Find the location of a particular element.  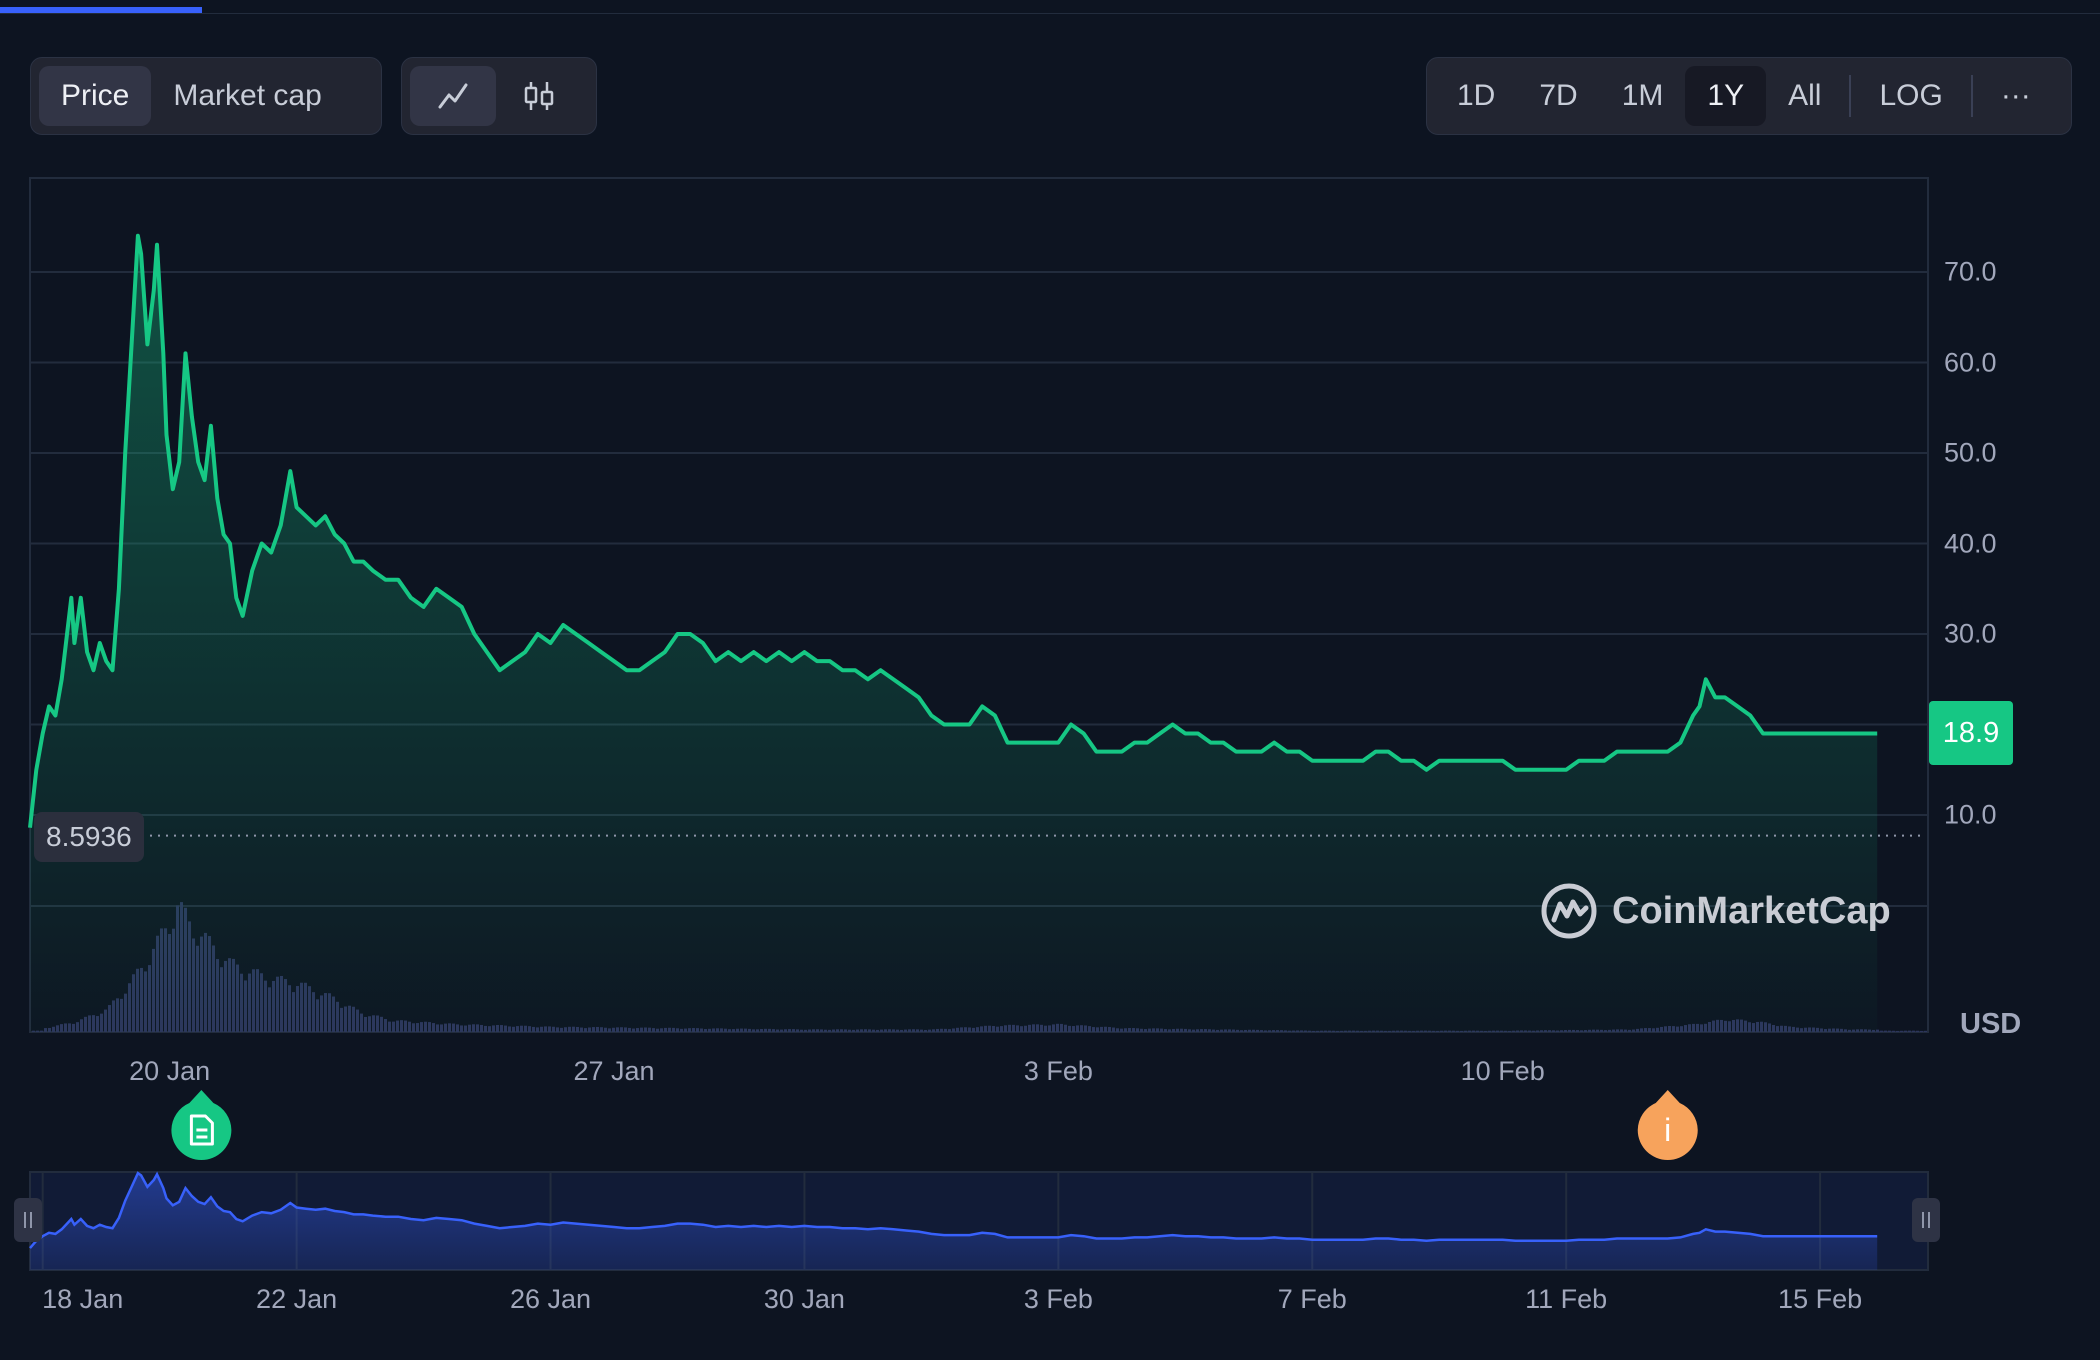

range-1m-button: 1M is located at coordinates (1642, 95).